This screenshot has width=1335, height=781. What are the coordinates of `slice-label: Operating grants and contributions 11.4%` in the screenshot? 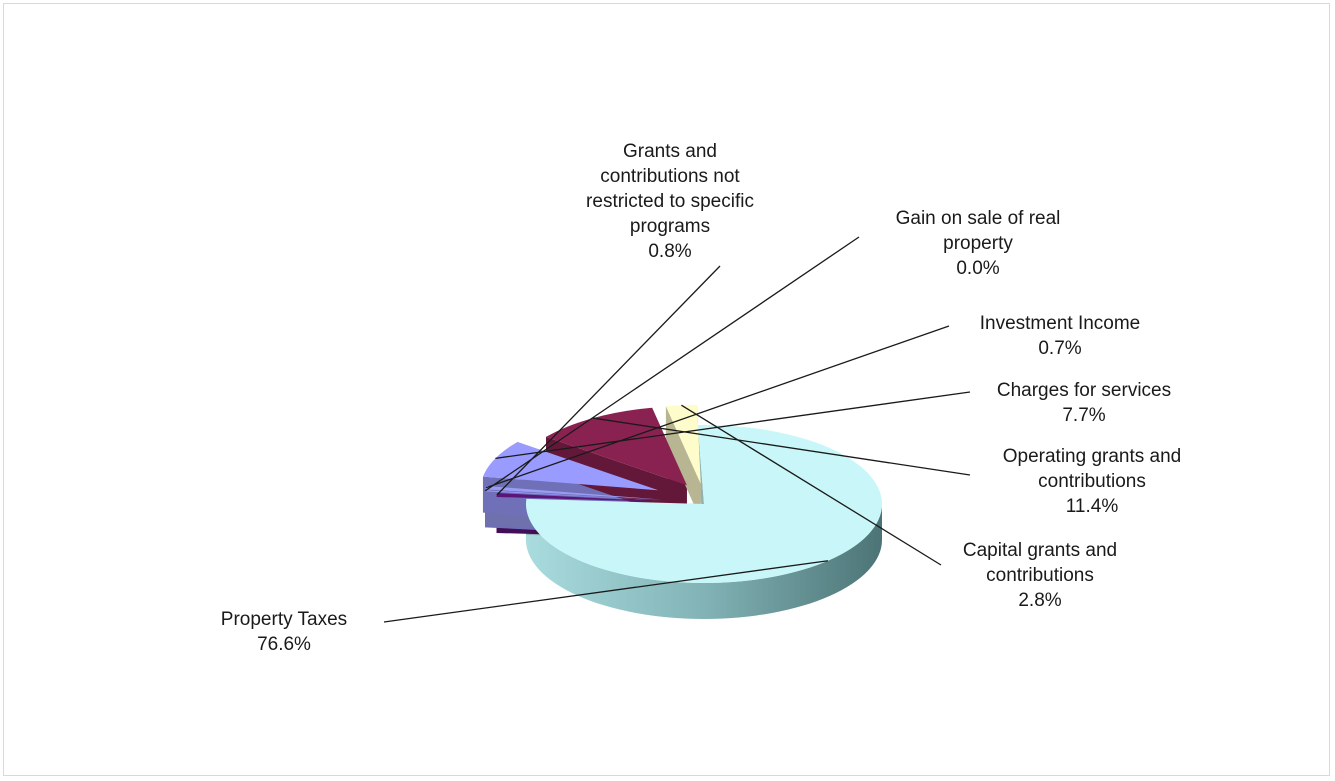 It's located at (1092, 481).